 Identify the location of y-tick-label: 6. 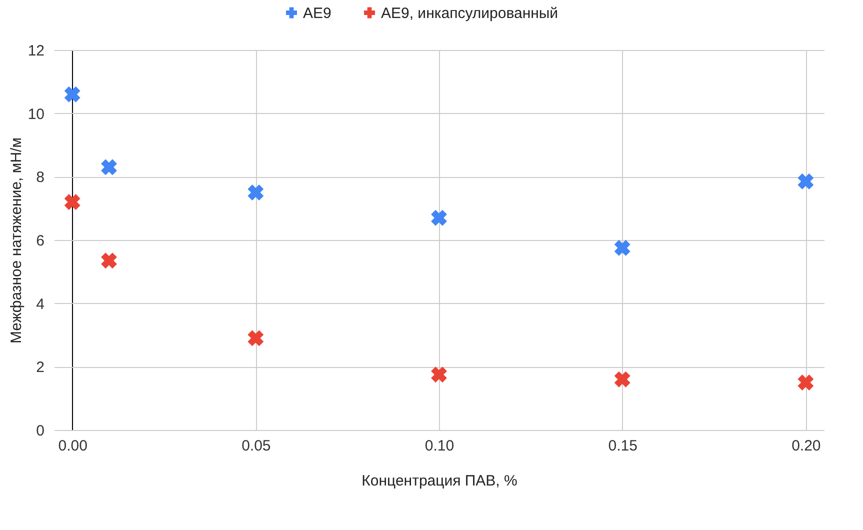
(40, 241).